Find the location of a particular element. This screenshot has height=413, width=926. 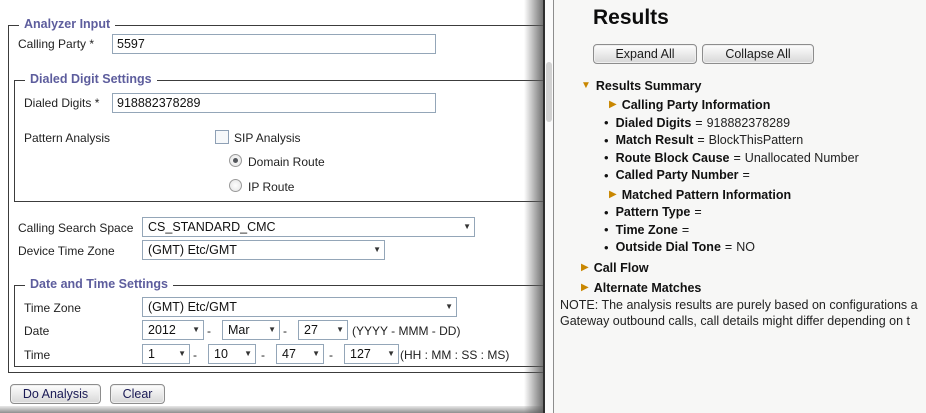

expand-all-button: Expand All is located at coordinates (645, 54).